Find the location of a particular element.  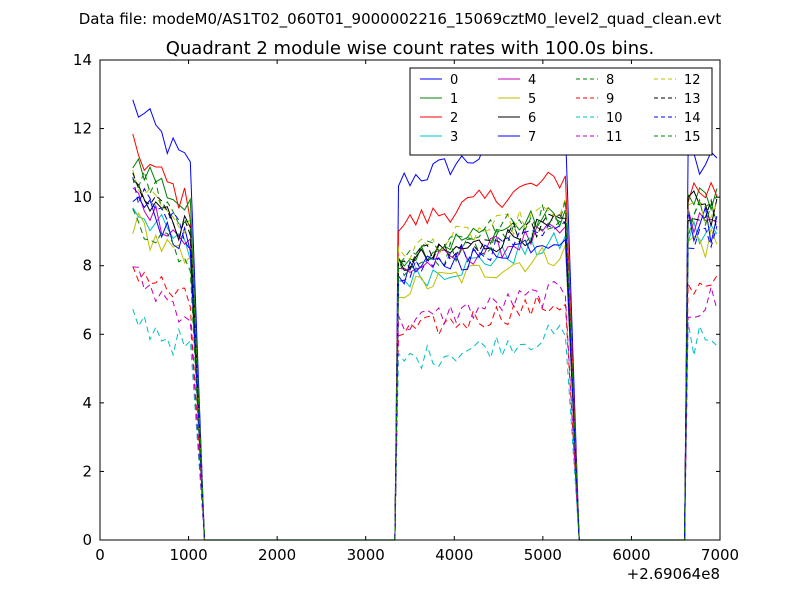

x-tick-label: 1000 is located at coordinates (188, 555).